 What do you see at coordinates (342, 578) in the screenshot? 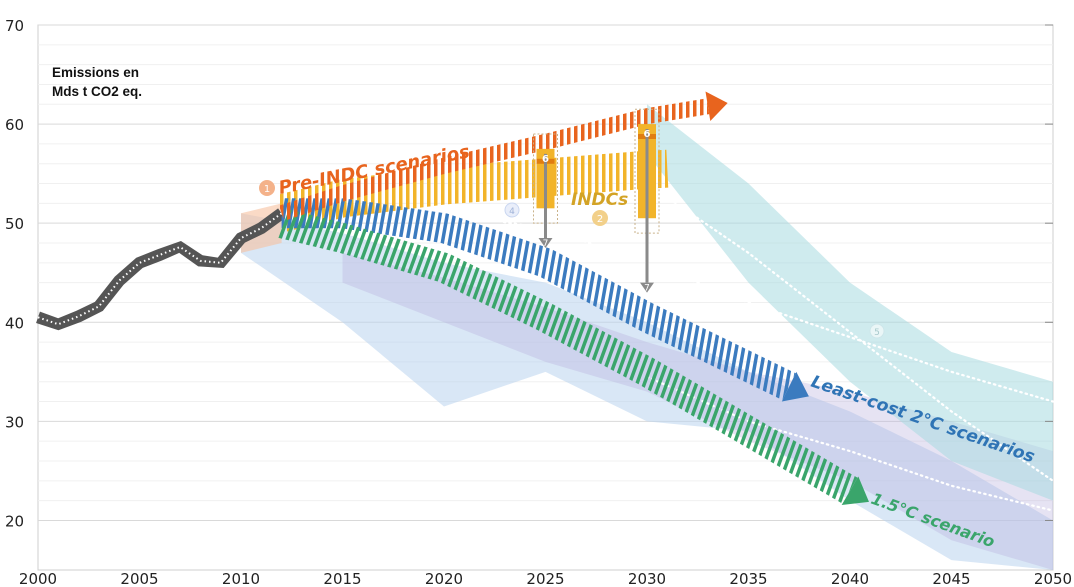
I see `x-tick-2015: 2015` at bounding box center [342, 578].